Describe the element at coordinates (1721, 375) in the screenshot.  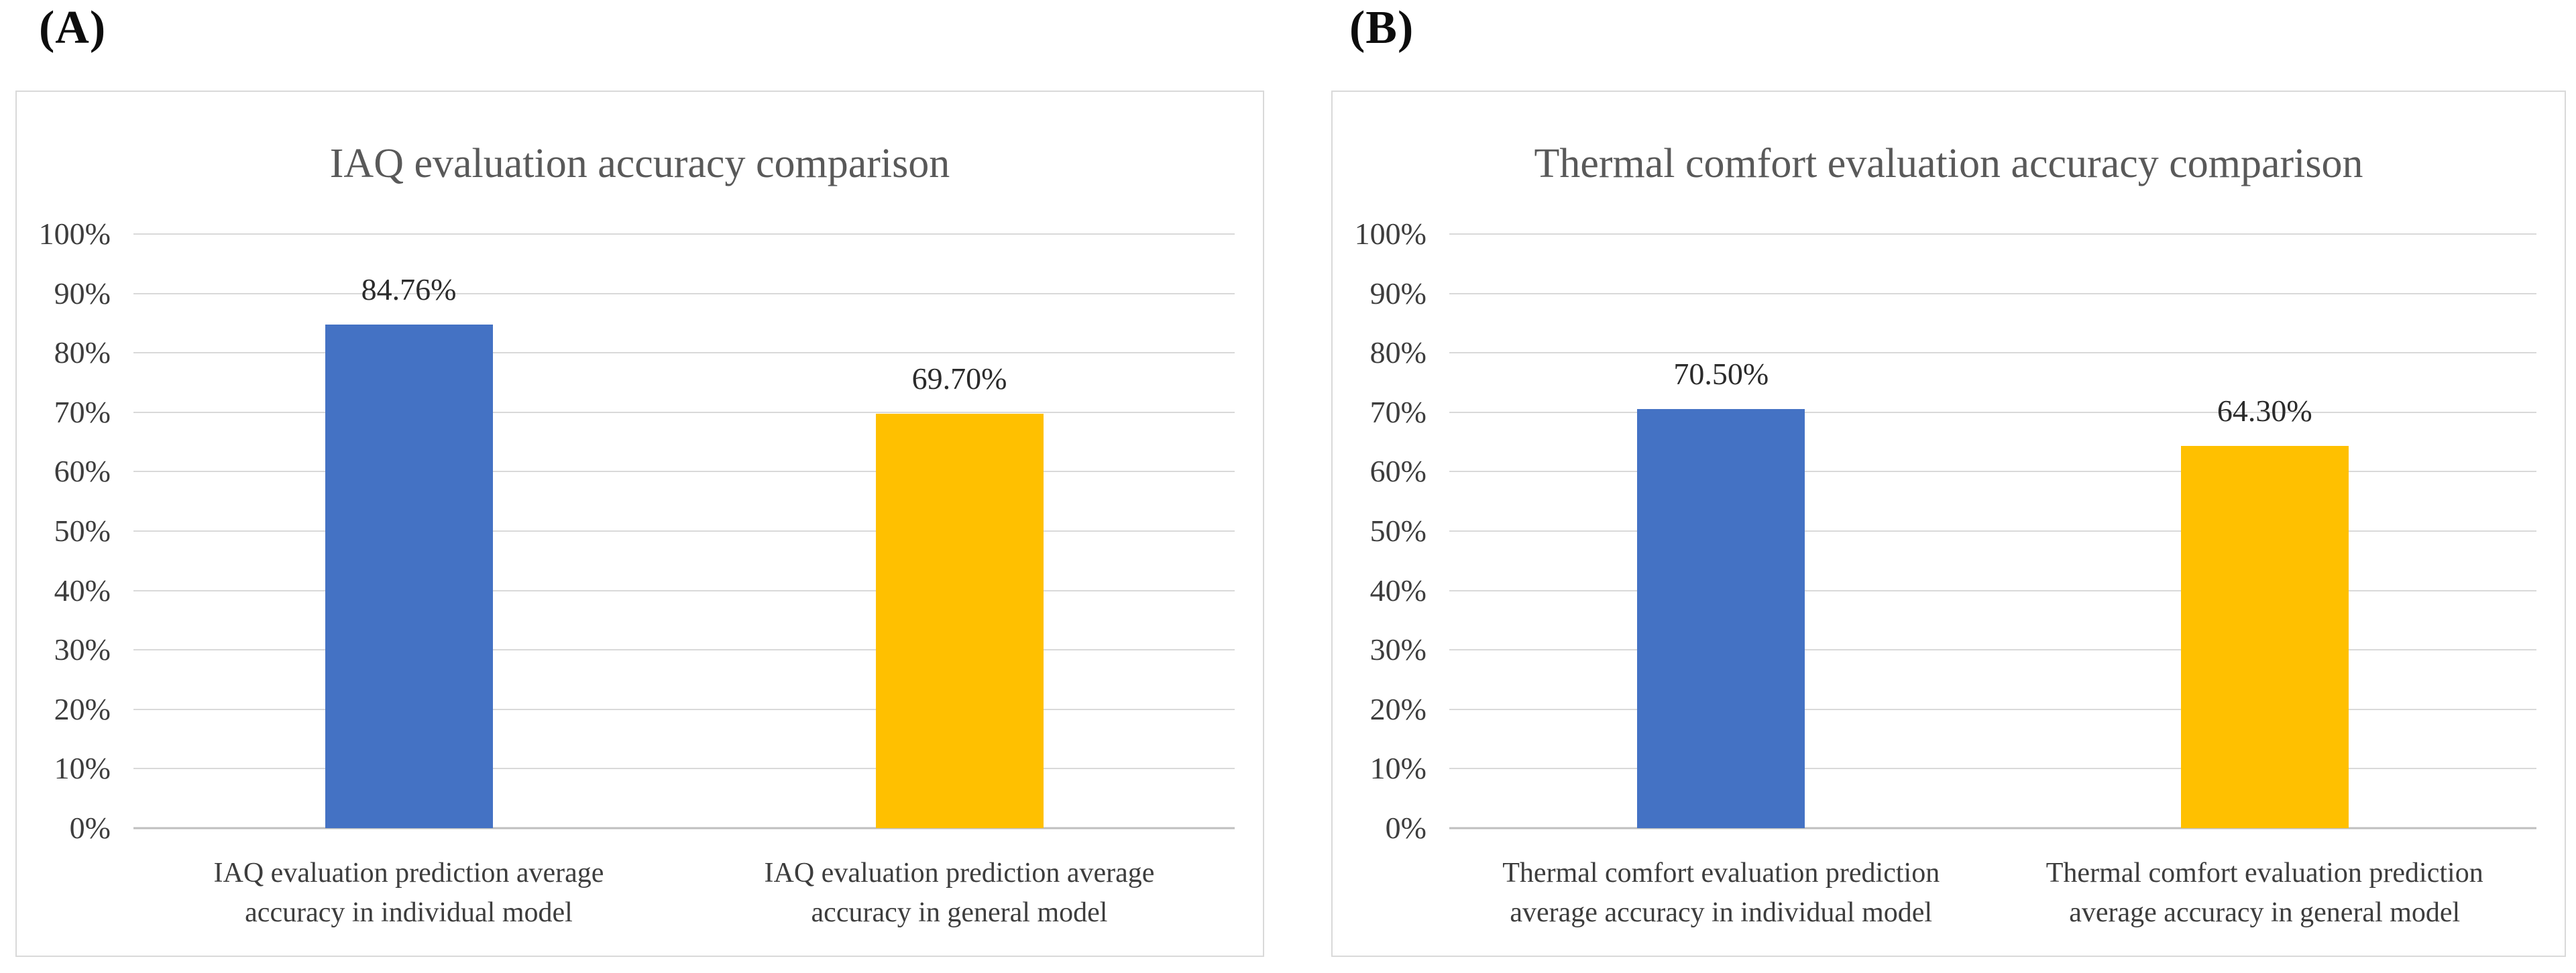
I see `bar-value-label: 70.50%` at that location.